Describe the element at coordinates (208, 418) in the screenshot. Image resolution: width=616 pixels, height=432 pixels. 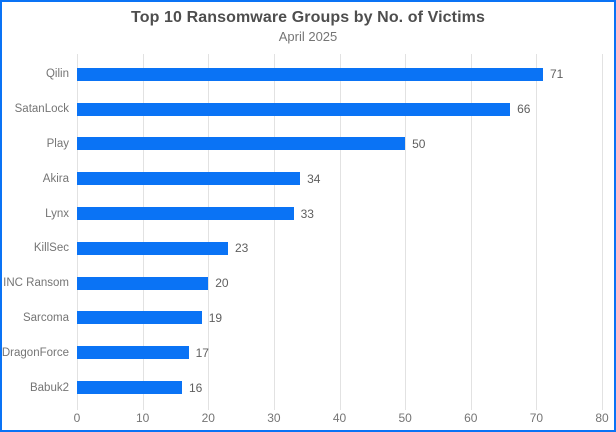
I see `x-tick-label: 20` at that location.